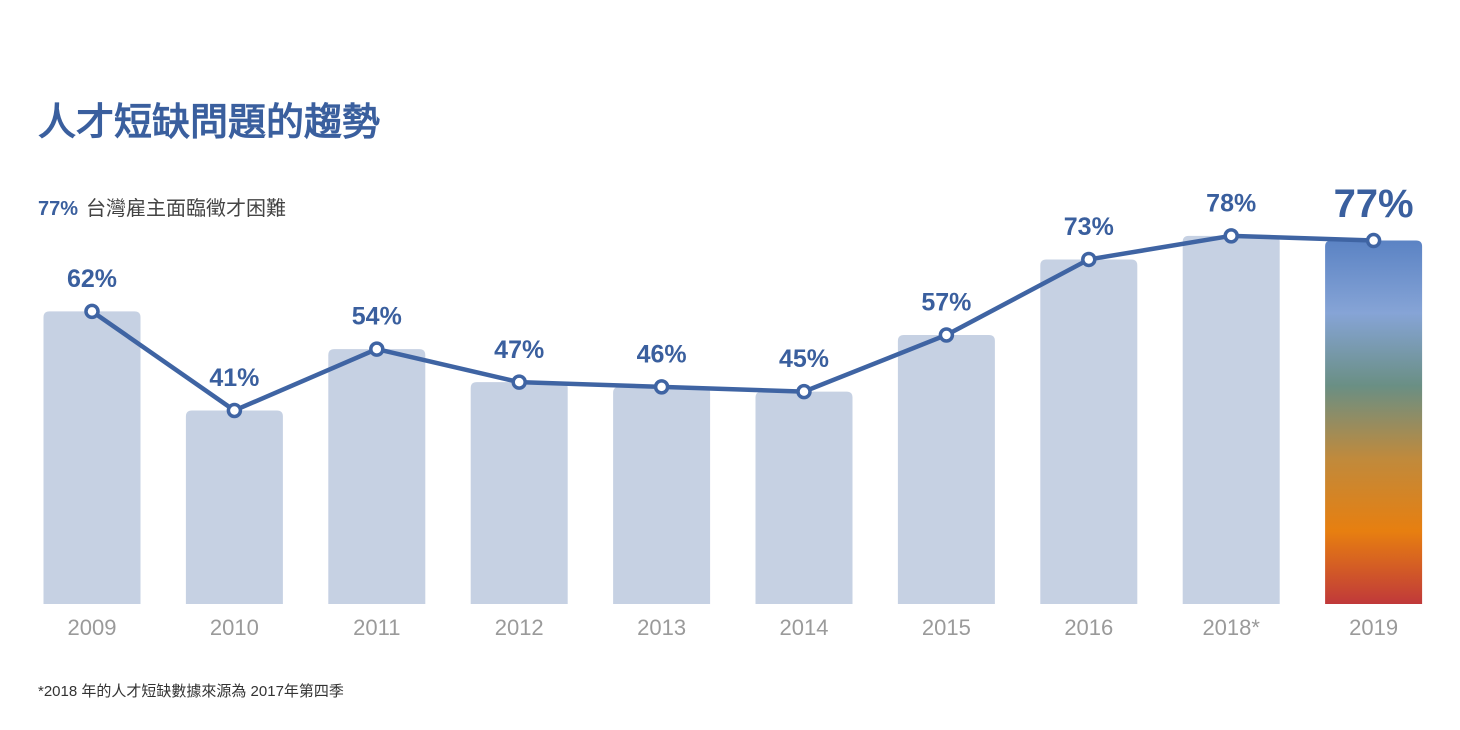  I want to click on x-tick-label: 2009, so click(92, 627).